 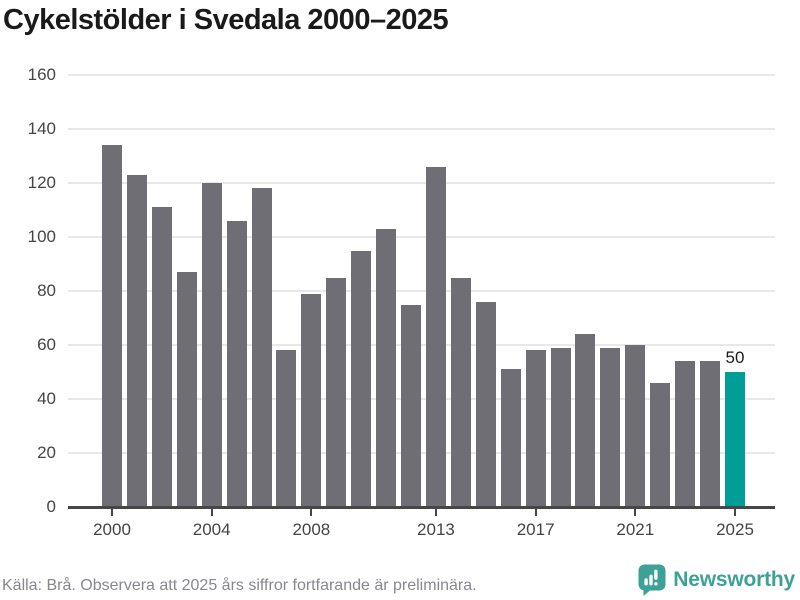 What do you see at coordinates (161, 356) in the screenshot?
I see `bar-2002` at bounding box center [161, 356].